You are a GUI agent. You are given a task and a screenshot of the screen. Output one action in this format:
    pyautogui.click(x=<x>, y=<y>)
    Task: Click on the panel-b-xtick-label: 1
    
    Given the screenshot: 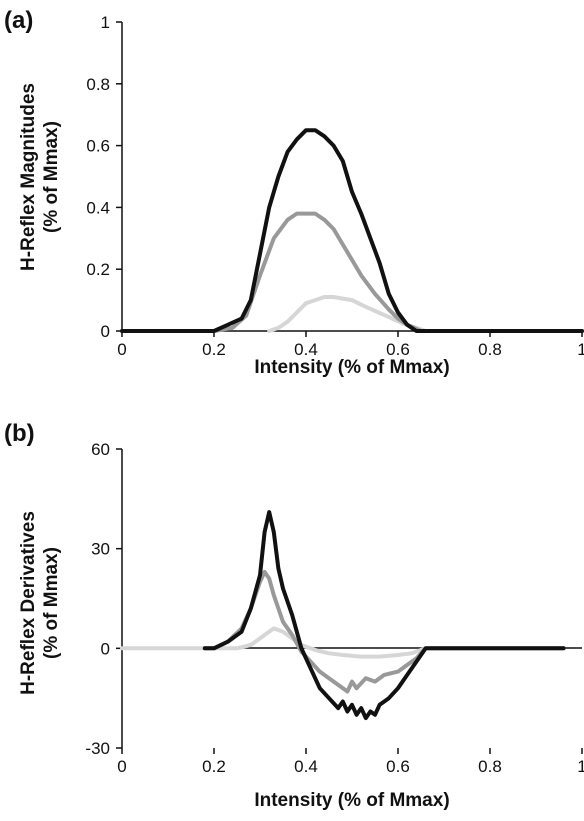 What is the action you would take?
    pyautogui.click(x=580, y=766)
    